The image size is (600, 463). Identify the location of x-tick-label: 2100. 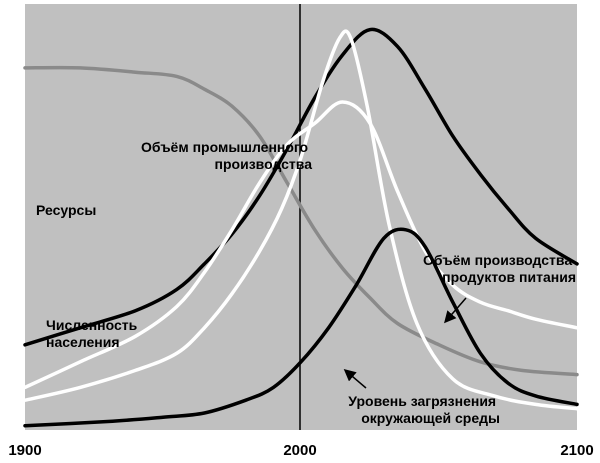
(576, 450).